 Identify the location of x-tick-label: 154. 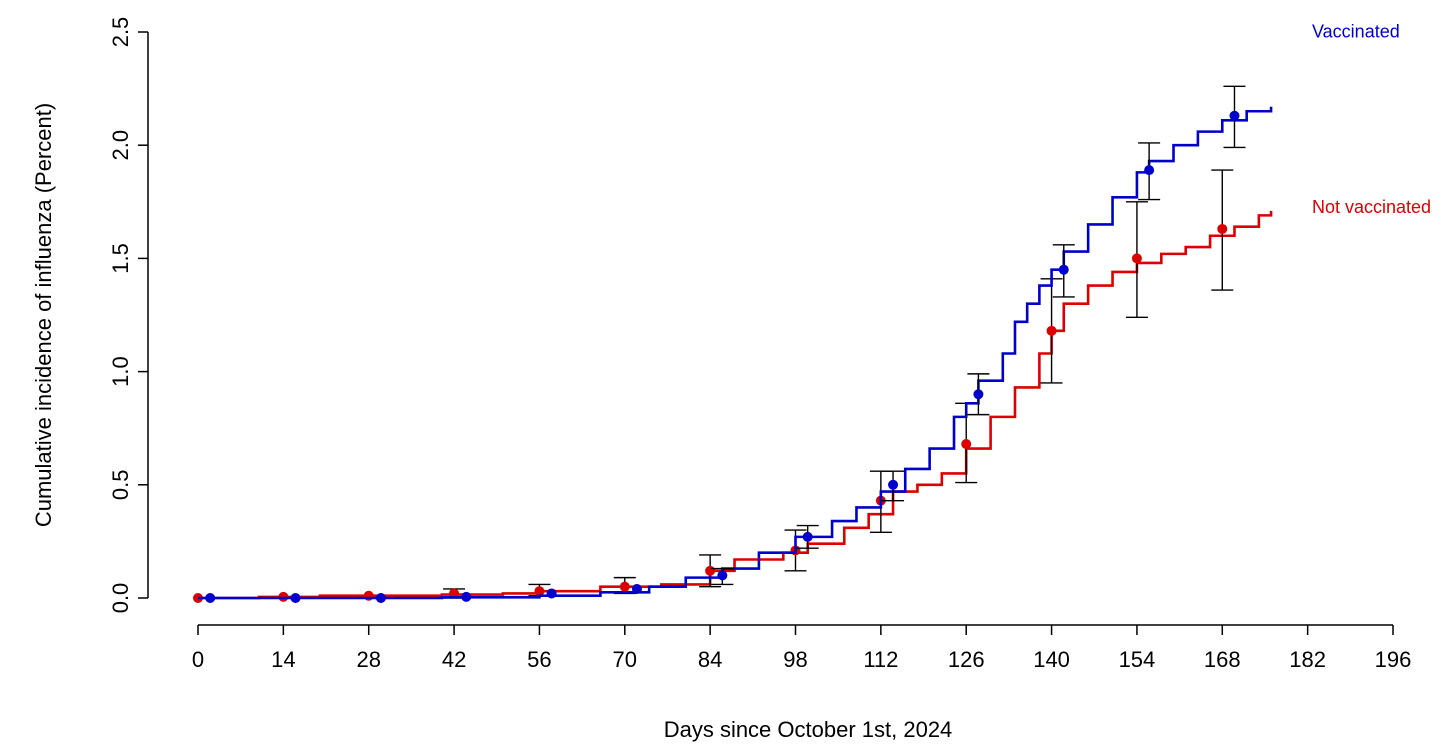
(1137, 659).